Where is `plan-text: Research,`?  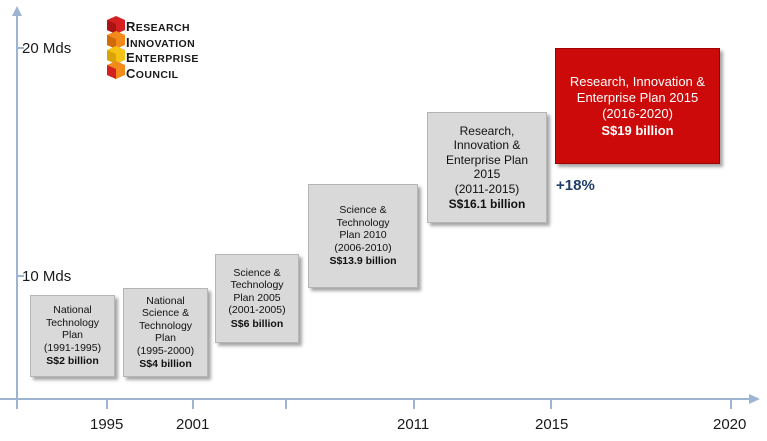 plan-text: Research, is located at coordinates (487, 130).